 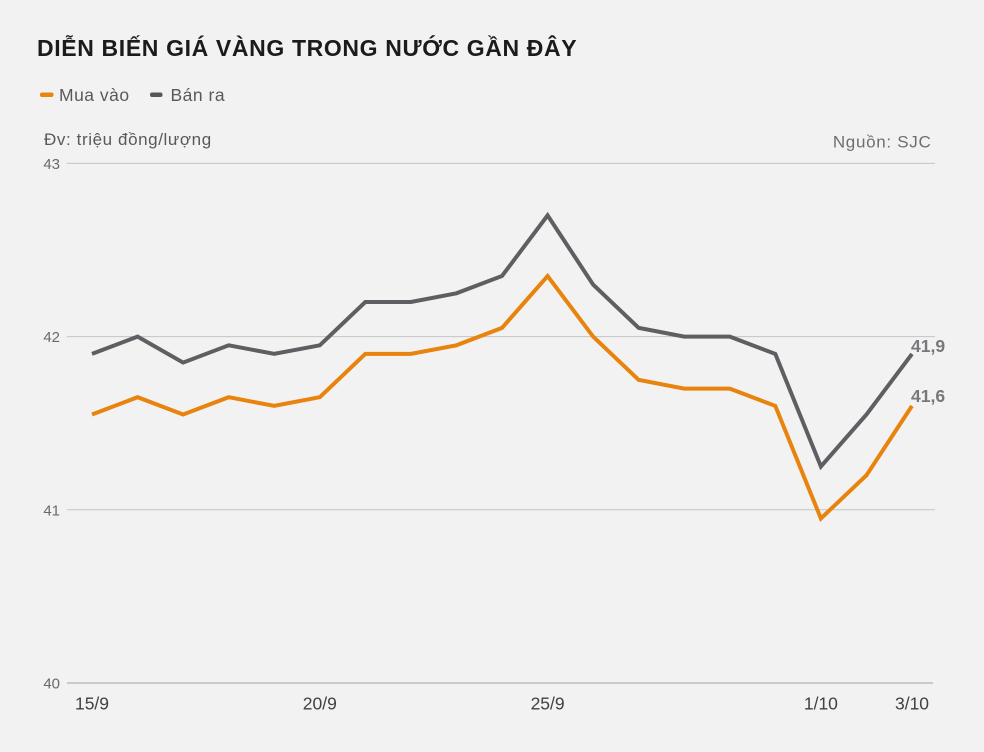 What do you see at coordinates (94, 95) in the screenshot?
I see `svg-text: Mua vào` at bounding box center [94, 95].